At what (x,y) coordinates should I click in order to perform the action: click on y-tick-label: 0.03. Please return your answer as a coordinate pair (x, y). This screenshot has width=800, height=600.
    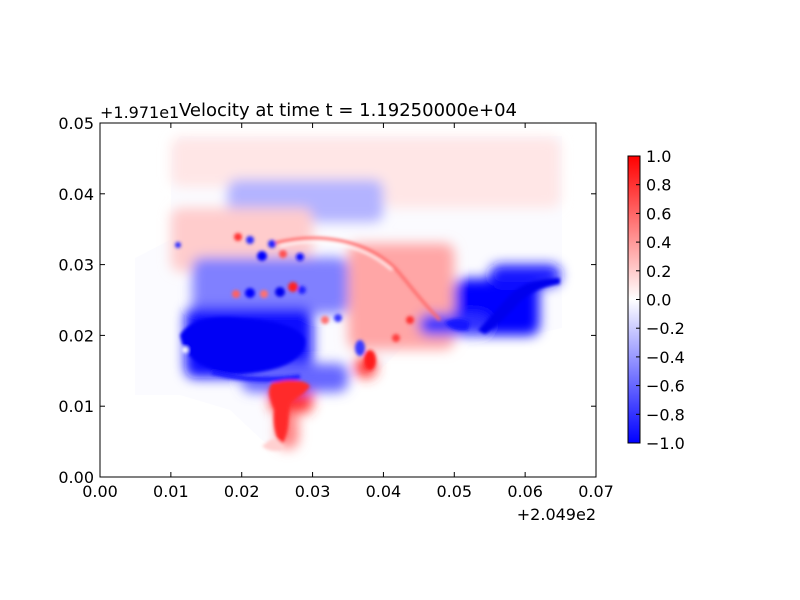
    Looking at the image, I should click on (76, 265).